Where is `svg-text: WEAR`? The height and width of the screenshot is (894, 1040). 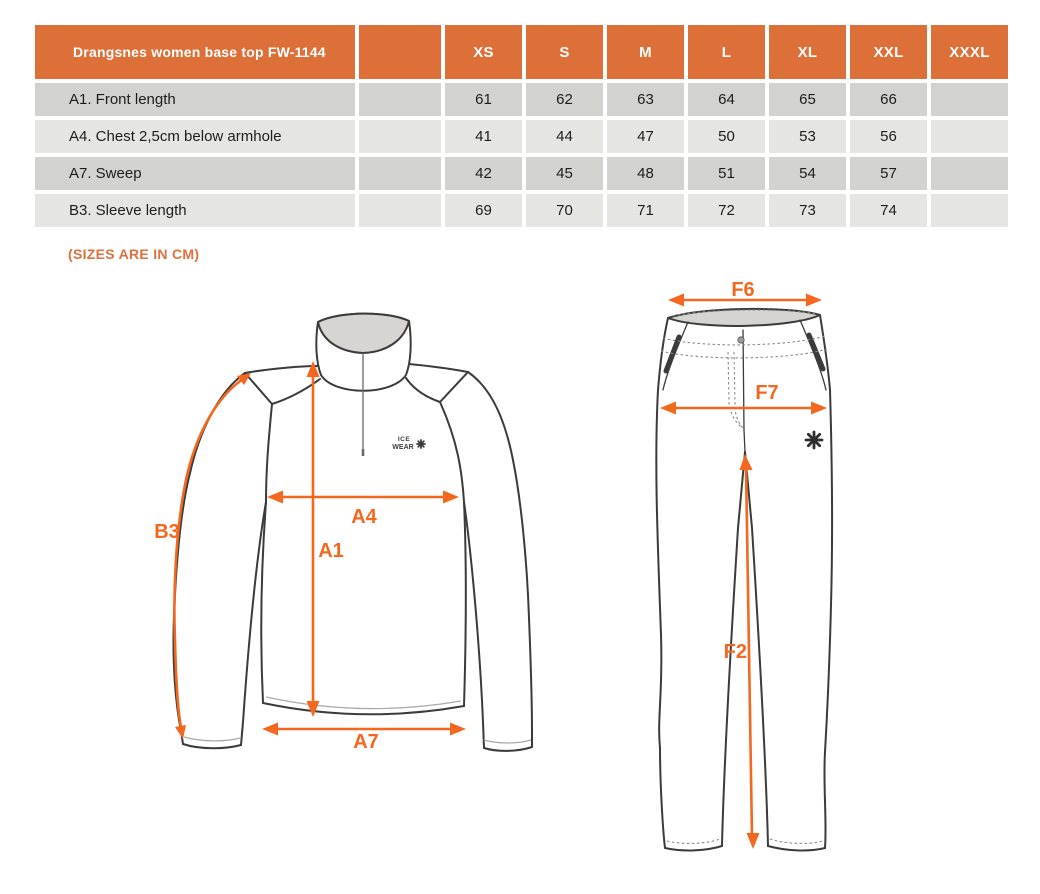
svg-text: WEAR is located at coordinates (402, 447).